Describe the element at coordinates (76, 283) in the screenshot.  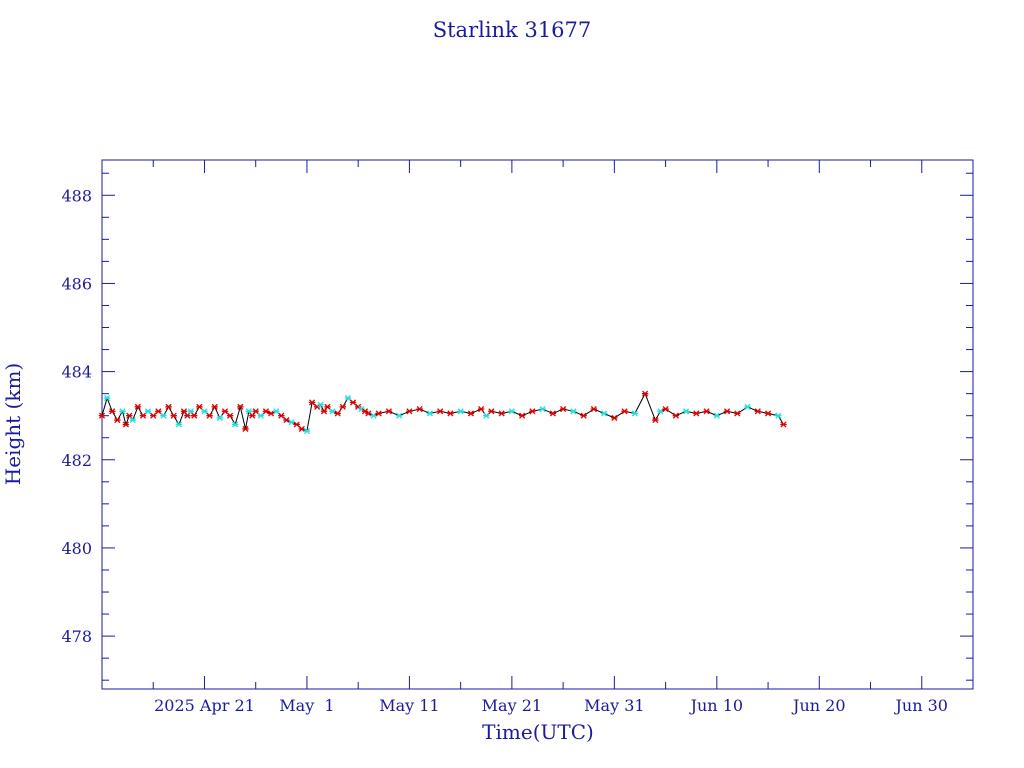
I see `y-tick-label: 486` at that location.